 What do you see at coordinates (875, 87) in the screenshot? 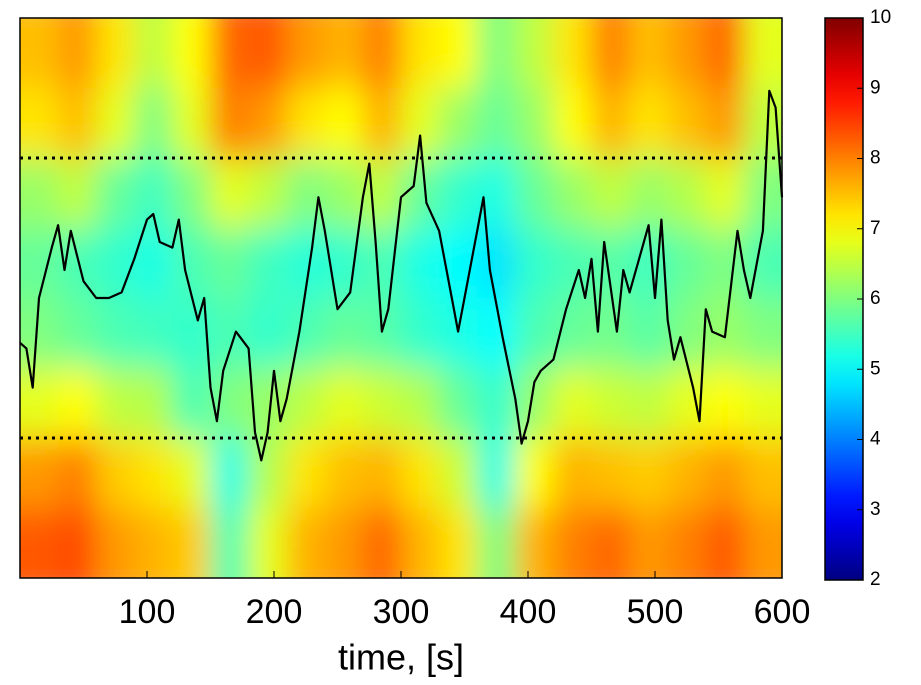
I see `colorbar-tick-label: 9` at bounding box center [875, 87].